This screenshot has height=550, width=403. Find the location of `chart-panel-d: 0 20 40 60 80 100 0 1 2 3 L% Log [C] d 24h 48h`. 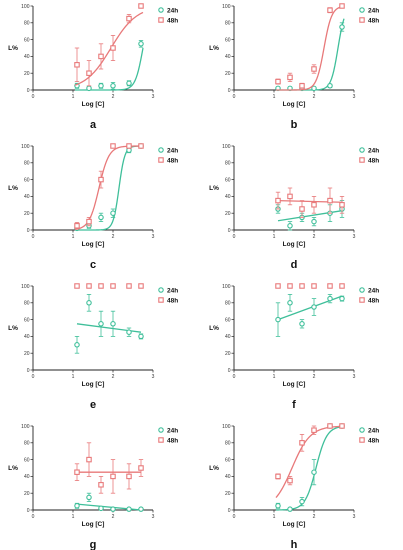

chart-panel-d: 0 20 40 60 80 100 0 1 2 3 L% Log [C] d 24h 48h is located at coordinates (294, 207).